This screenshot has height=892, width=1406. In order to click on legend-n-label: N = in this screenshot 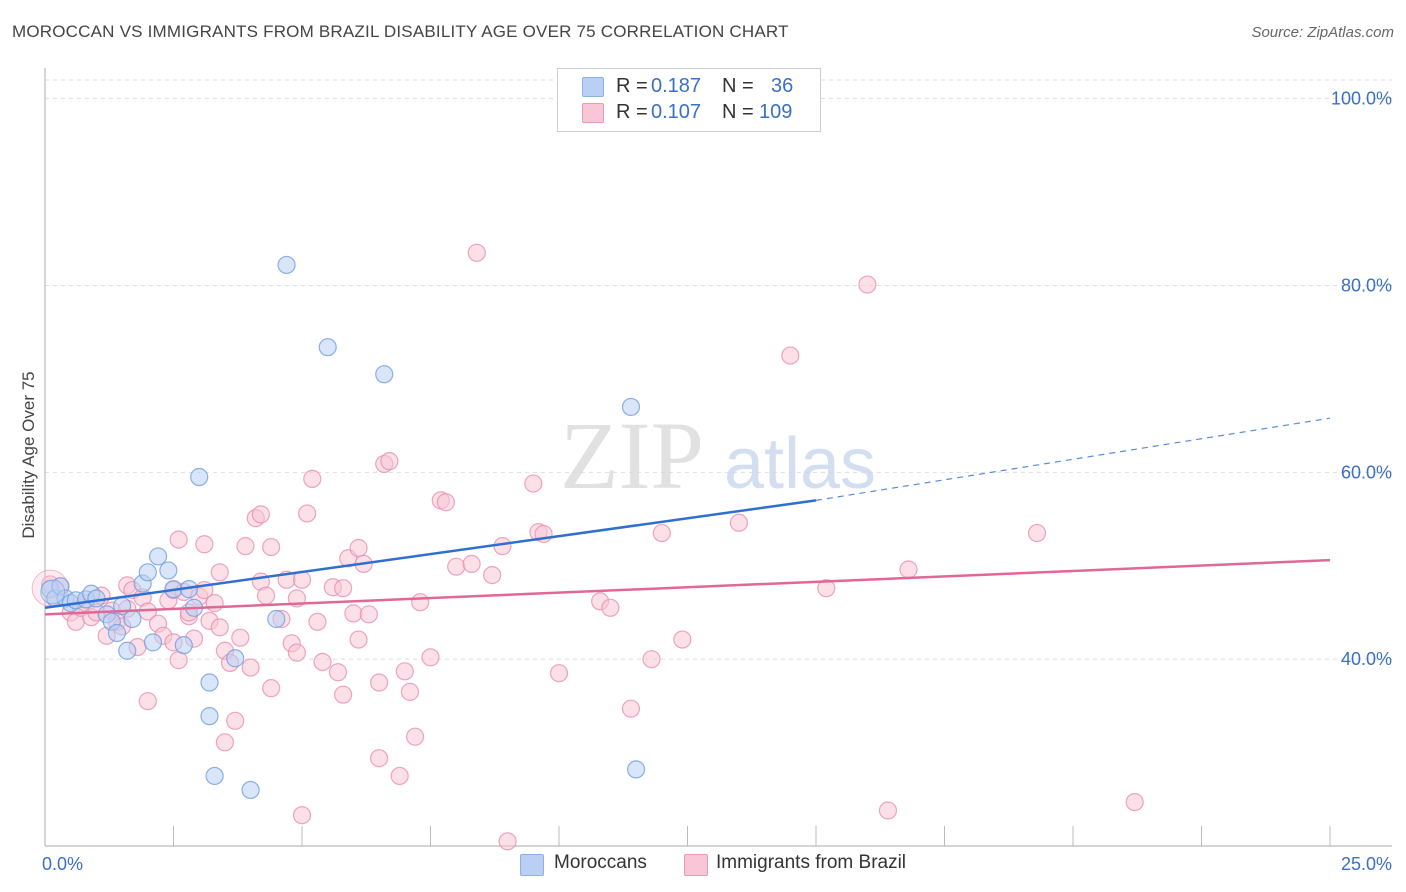, I will do `click(738, 86)`.